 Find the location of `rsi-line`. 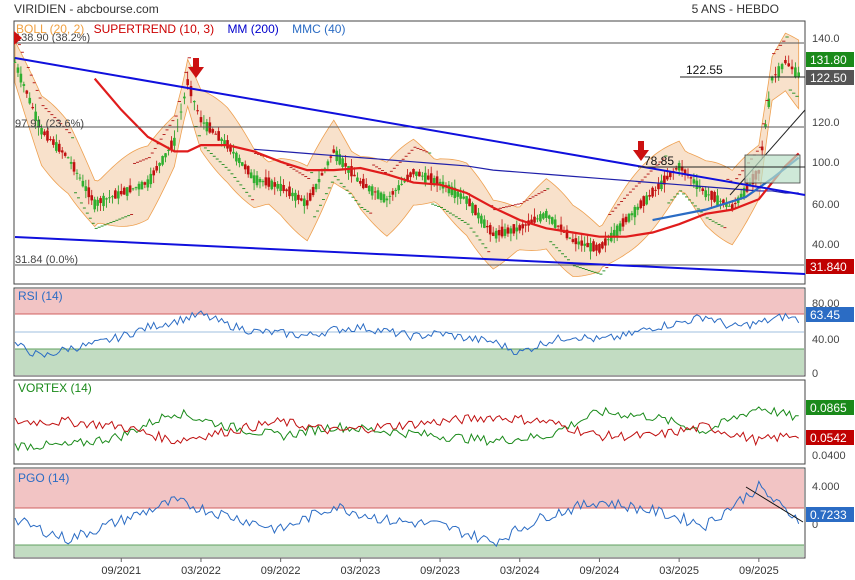

rsi-line is located at coordinates (407, 334).